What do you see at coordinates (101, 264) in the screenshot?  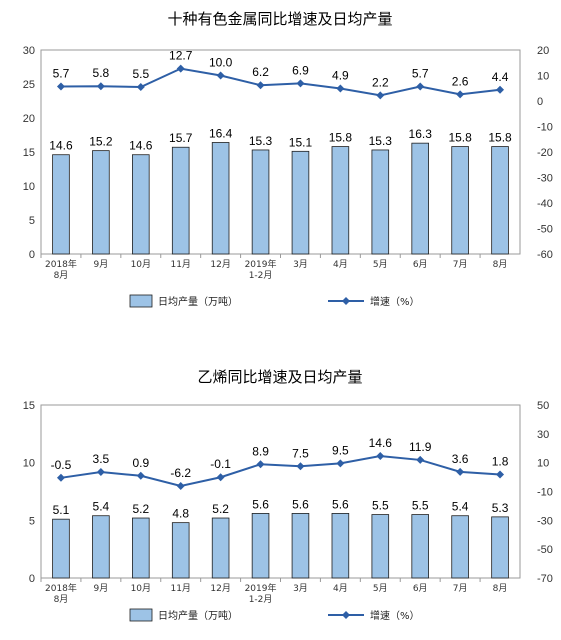 I see `x-axis-category-label: 9月` at bounding box center [101, 264].